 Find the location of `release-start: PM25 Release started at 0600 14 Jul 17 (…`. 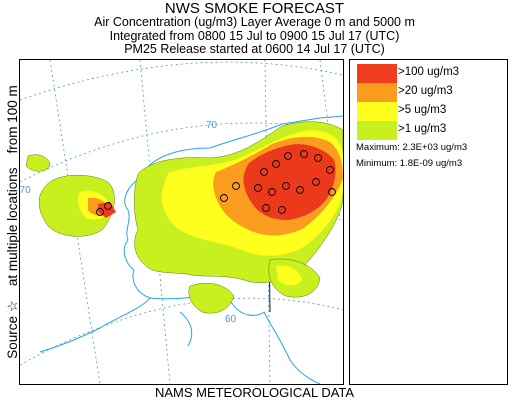

release-start: PM25 Release started at 0600 14 Jul 17 (… is located at coordinates (254, 49).